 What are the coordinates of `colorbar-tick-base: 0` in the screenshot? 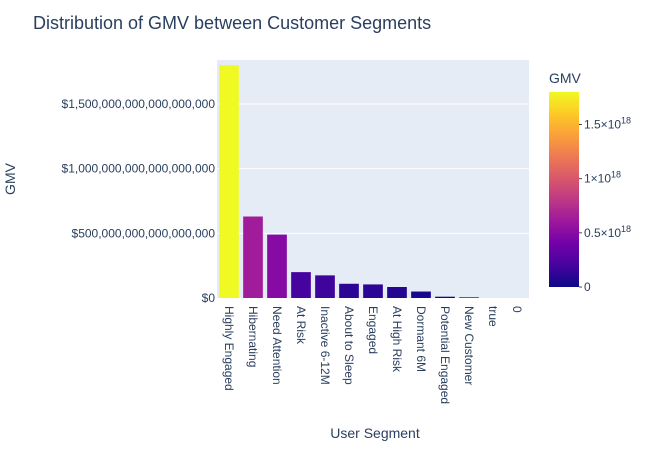 It's located at (587, 287).